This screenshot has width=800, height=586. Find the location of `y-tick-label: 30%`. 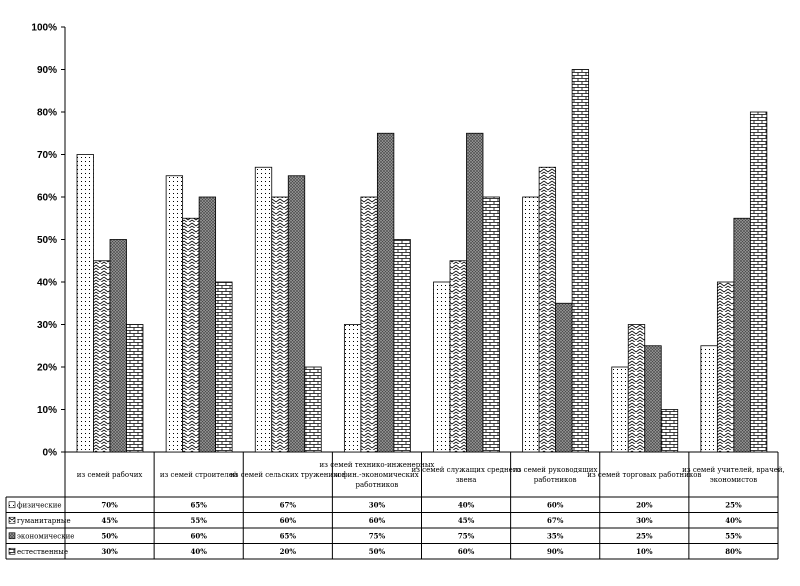

y-tick-label: 30% is located at coordinates (47, 325).